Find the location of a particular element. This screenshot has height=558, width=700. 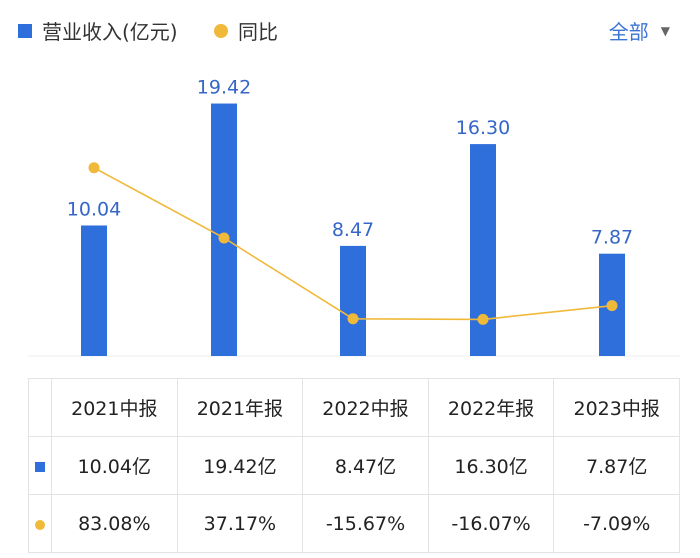

yoy-cell: 83.08% is located at coordinates (114, 523).